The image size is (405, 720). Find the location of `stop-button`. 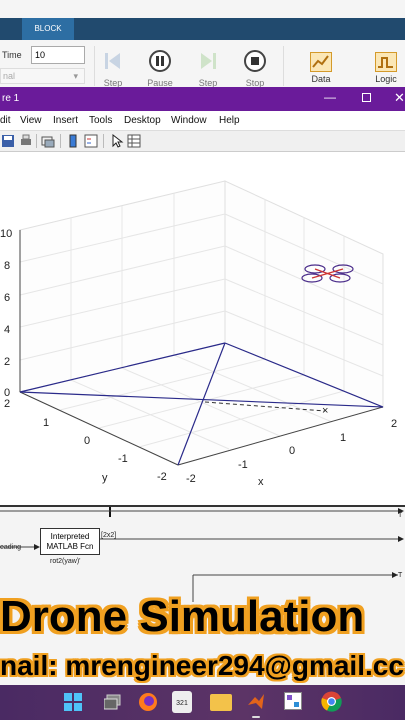

stop-button is located at coordinates (255, 61).